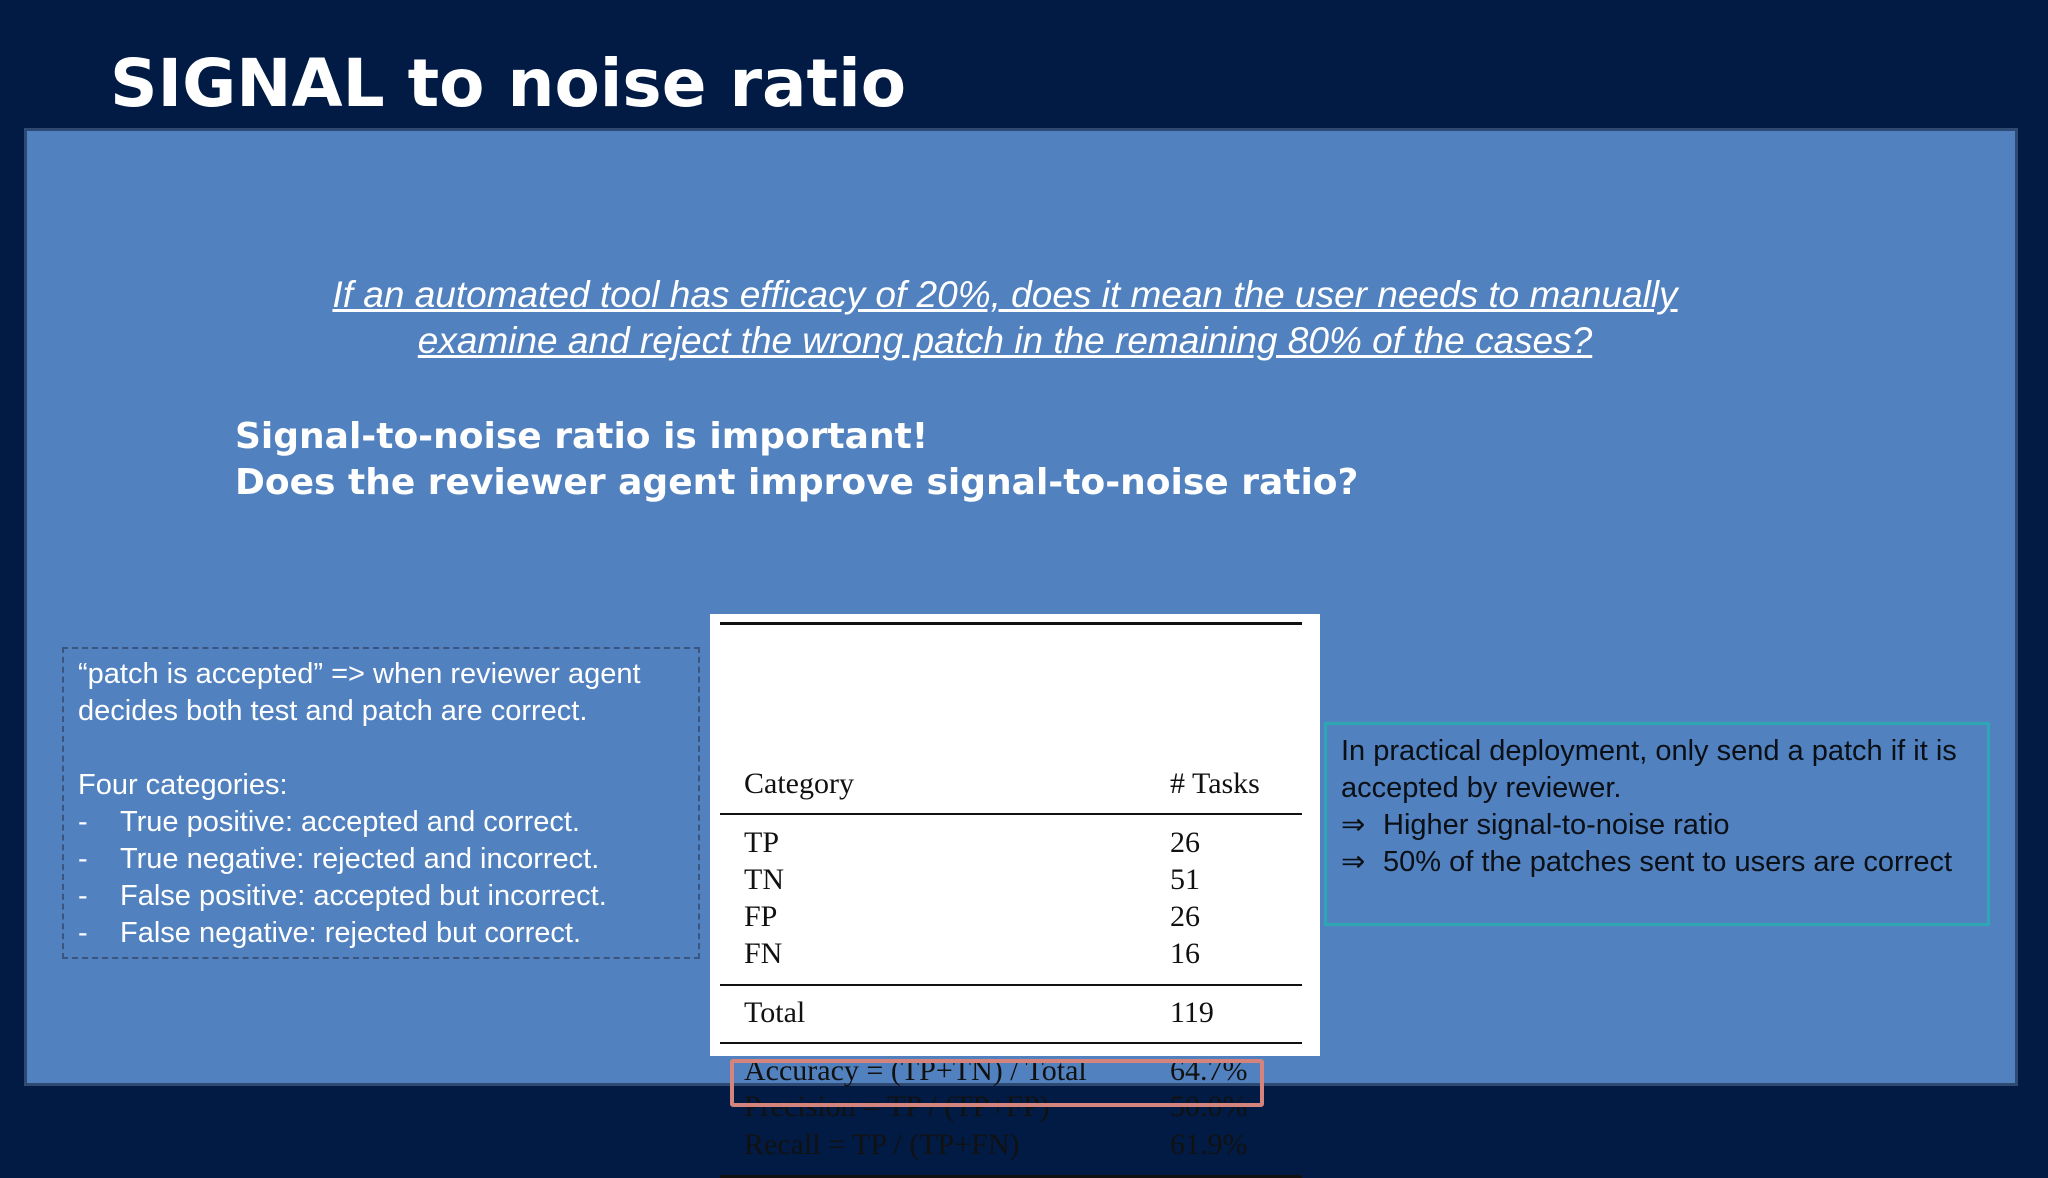 The height and width of the screenshot is (1178, 2048). Describe the element at coordinates (360, 859) in the screenshot. I see `bullet-text: True negative: rejected and incorrect.` at that location.